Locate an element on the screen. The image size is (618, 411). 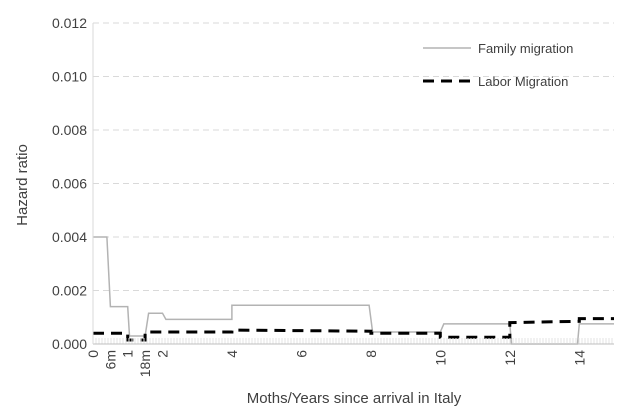
y-tick-label: 0.010 is located at coordinates (69, 77).